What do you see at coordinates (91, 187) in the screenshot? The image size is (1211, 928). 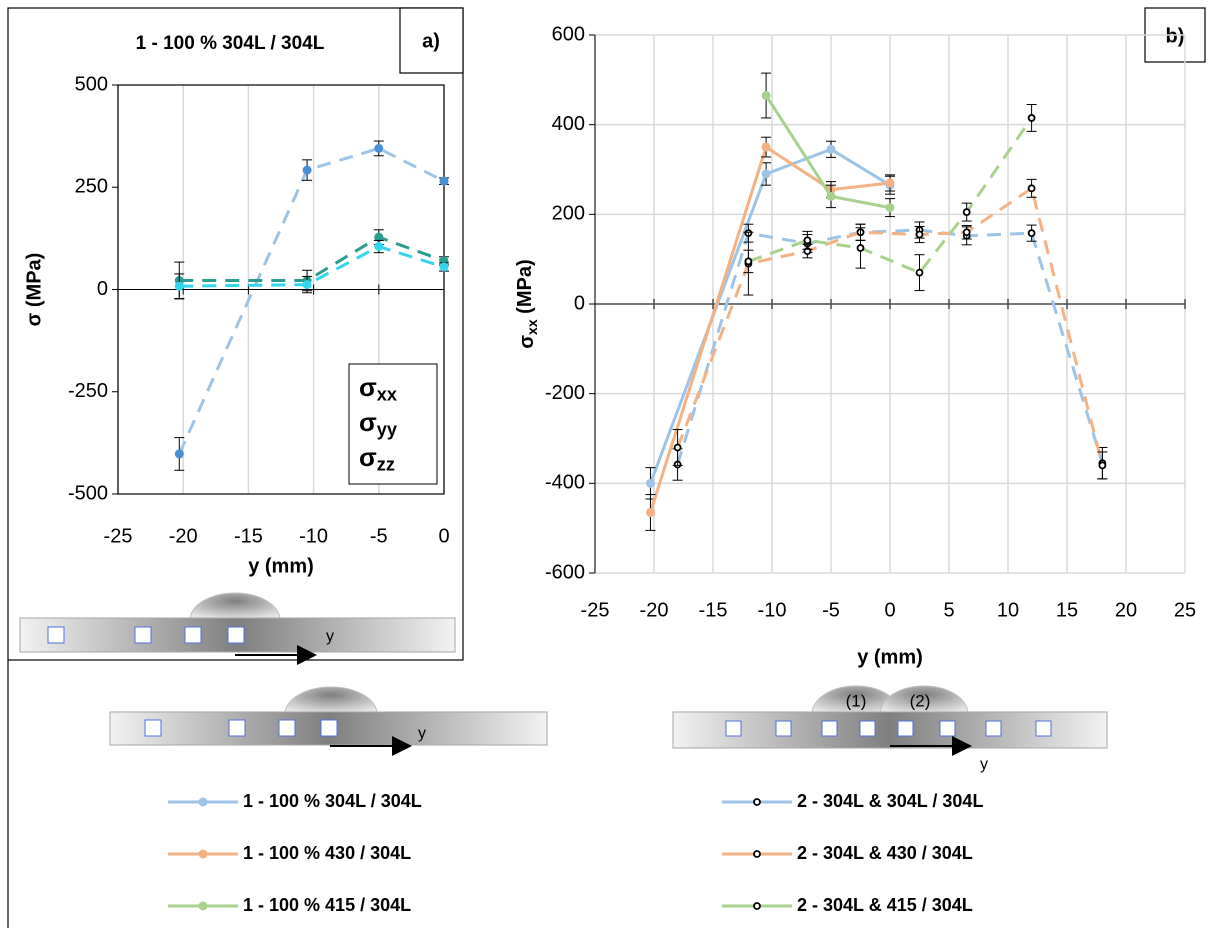 I see `y-tick-label: 250` at bounding box center [91, 187].